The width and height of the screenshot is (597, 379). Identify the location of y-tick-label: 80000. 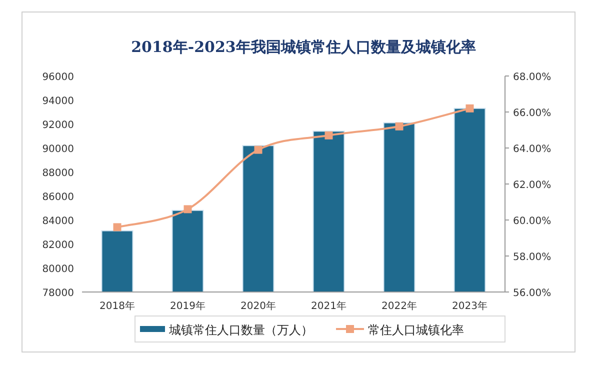
(58, 269).